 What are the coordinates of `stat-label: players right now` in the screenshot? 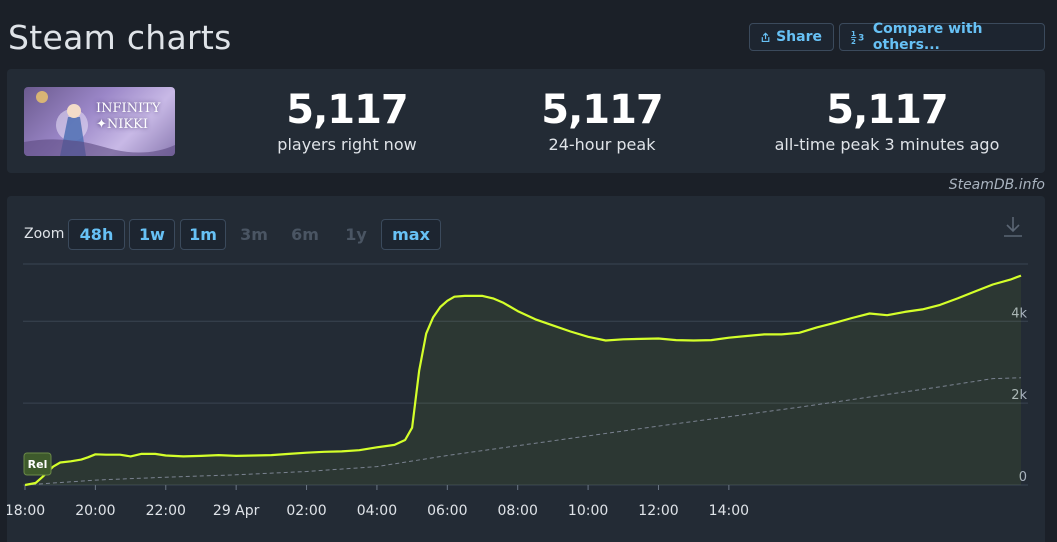 It's located at (347, 144).